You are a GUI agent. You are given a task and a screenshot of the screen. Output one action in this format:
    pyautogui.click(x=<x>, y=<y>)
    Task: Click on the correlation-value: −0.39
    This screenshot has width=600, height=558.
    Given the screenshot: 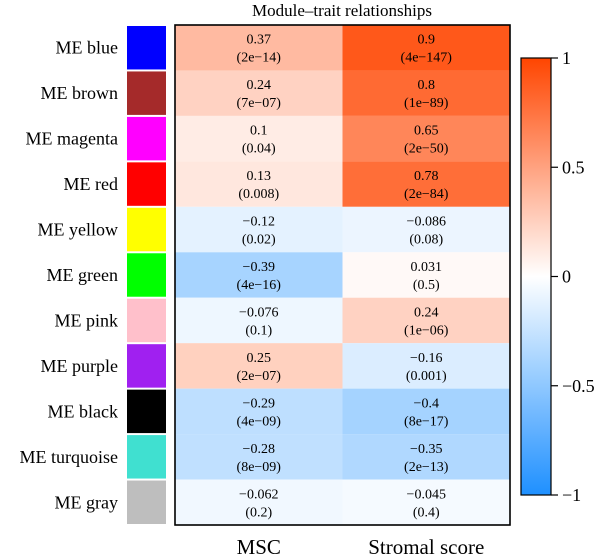 What is the action you would take?
    pyautogui.click(x=259, y=267)
    